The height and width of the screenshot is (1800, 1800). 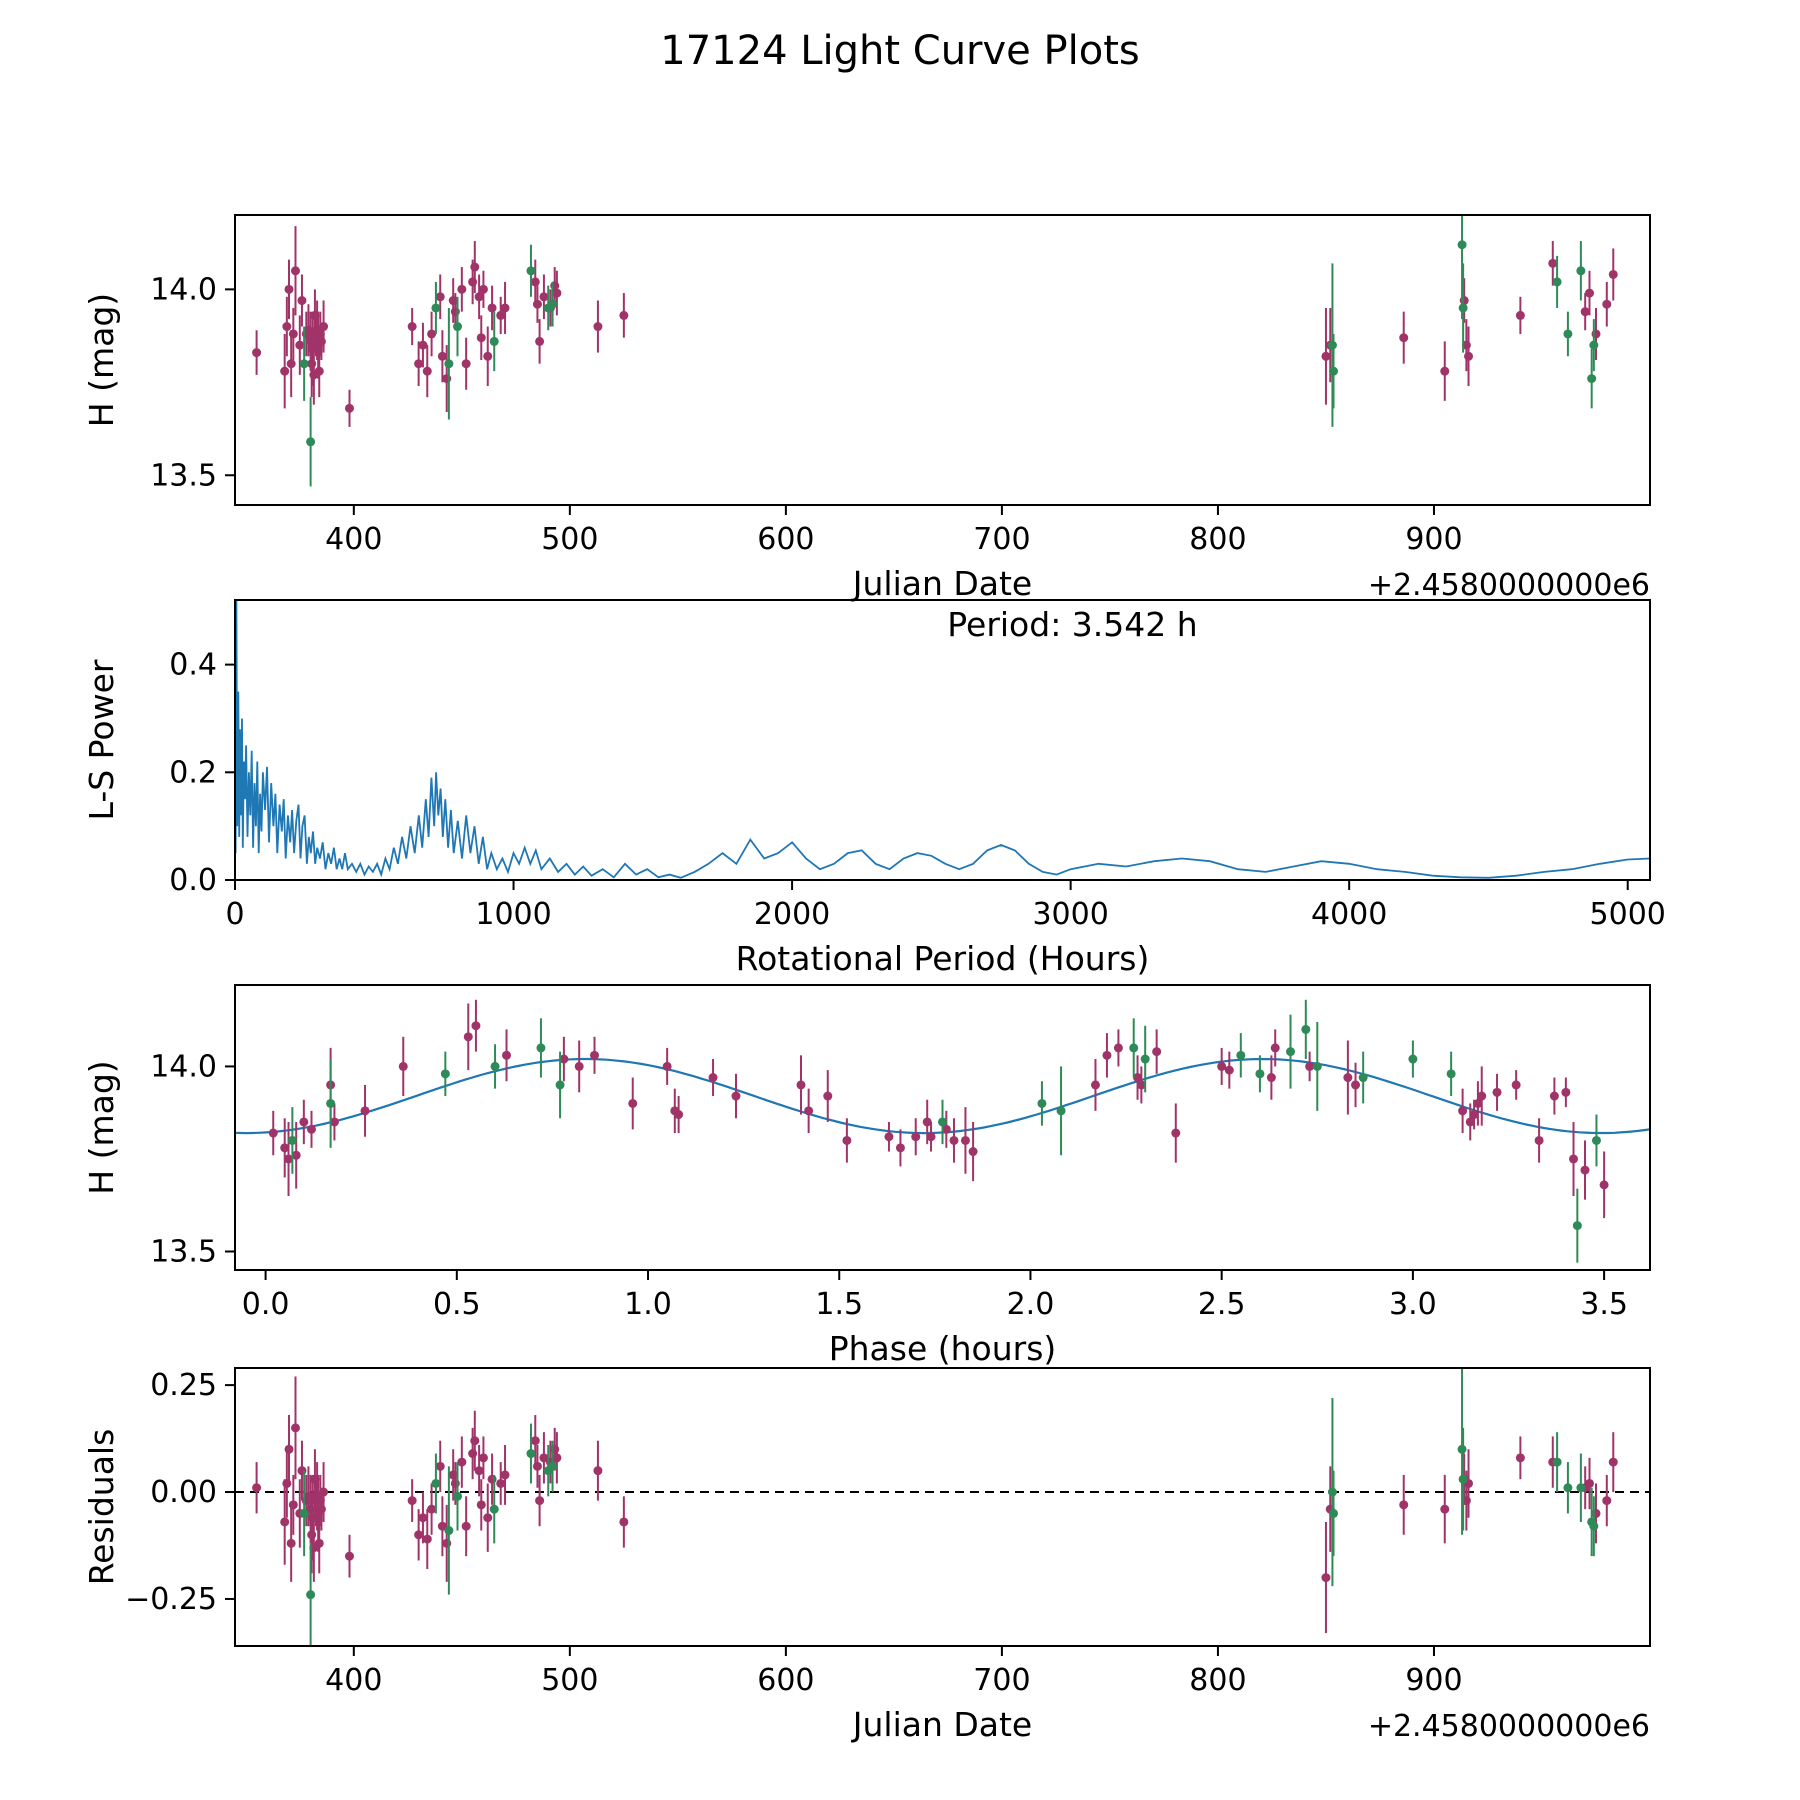 What do you see at coordinates (1509, 585) in the screenshot?
I see `offset-label-light-curve: +2.4580000000e6` at bounding box center [1509, 585].